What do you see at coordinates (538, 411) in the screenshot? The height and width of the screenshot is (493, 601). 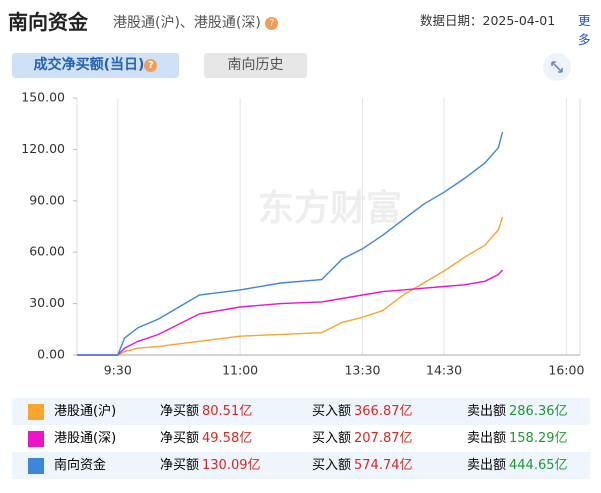 I see `sell-value: 286.36亿` at bounding box center [538, 411].